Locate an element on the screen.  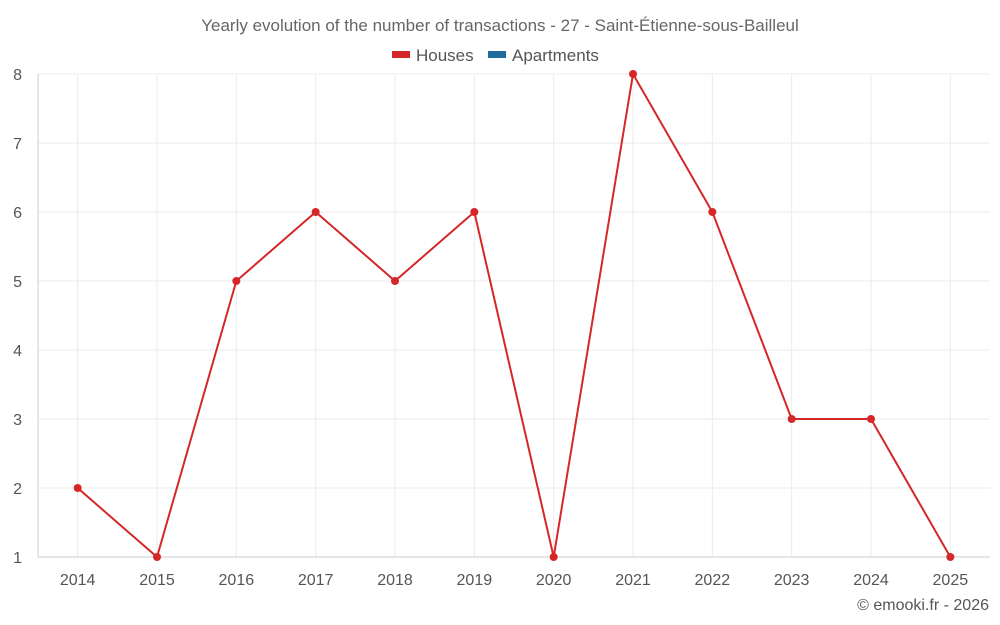
y-tick-label: 6 is located at coordinates (17, 213).